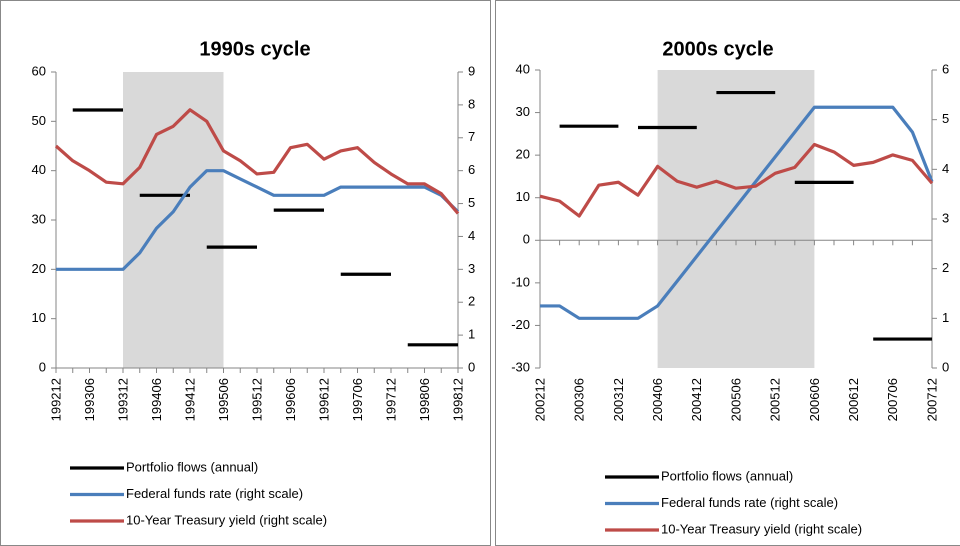 This screenshot has height=546, width=960. What do you see at coordinates (471, 70) in the screenshot?
I see `y2-tick-label: 9` at bounding box center [471, 70].